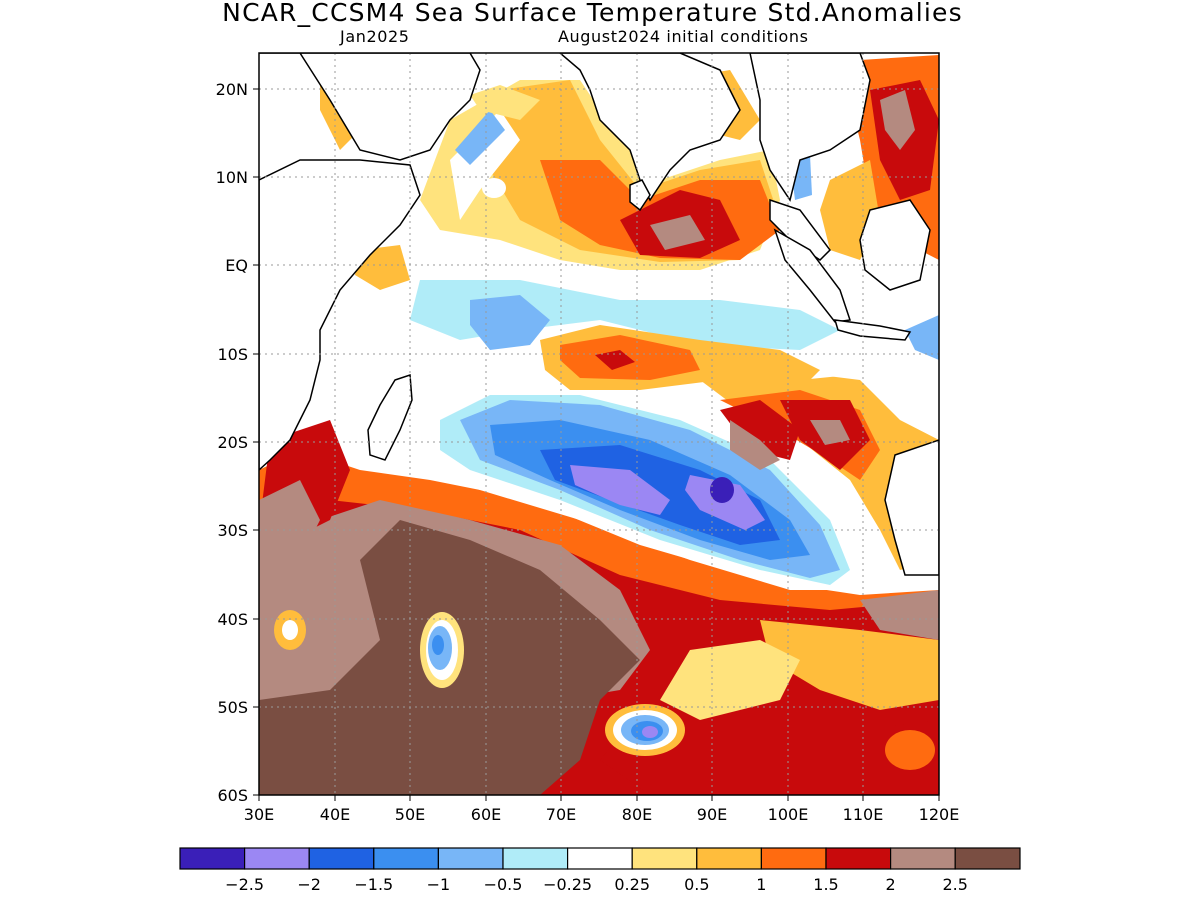 The image size is (1200, 900). Describe the element at coordinates (567, 884) in the screenshot. I see `colorbar-label: −0.25` at that location.